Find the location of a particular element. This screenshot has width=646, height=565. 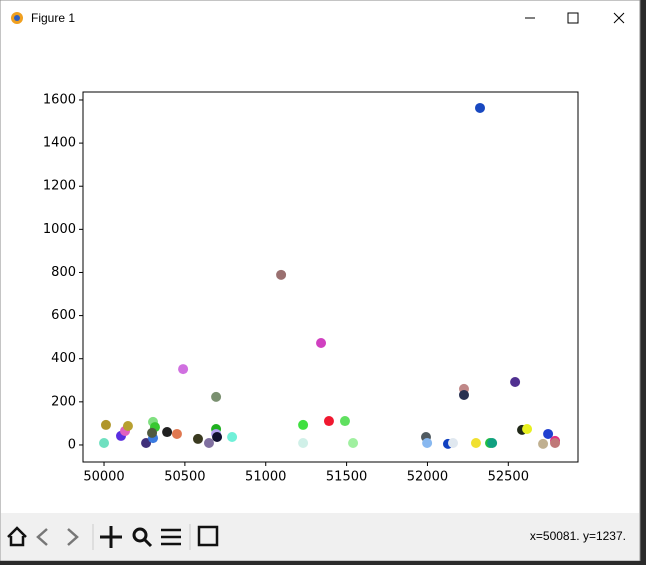

toolbar-icons is located at coordinates (113, 537).